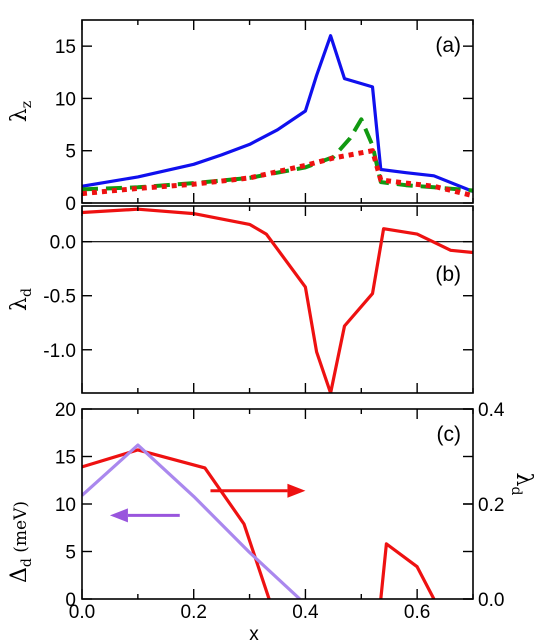  What do you see at coordinates (59, 351) in the screenshot?
I see `y-tick-label: -1.0` at bounding box center [59, 351].